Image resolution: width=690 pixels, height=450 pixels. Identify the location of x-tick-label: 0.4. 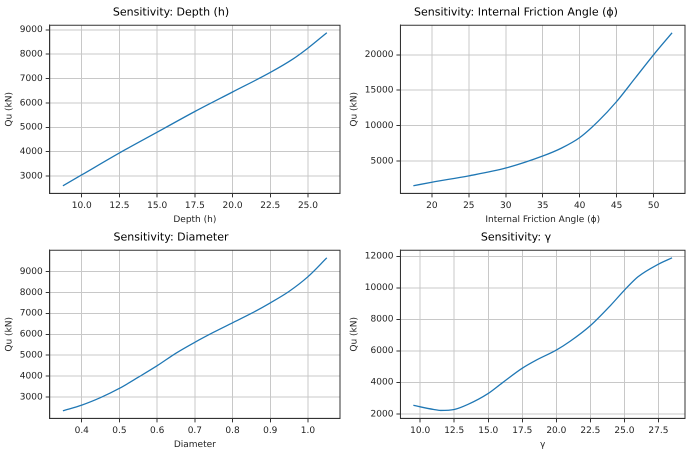
(82, 431).